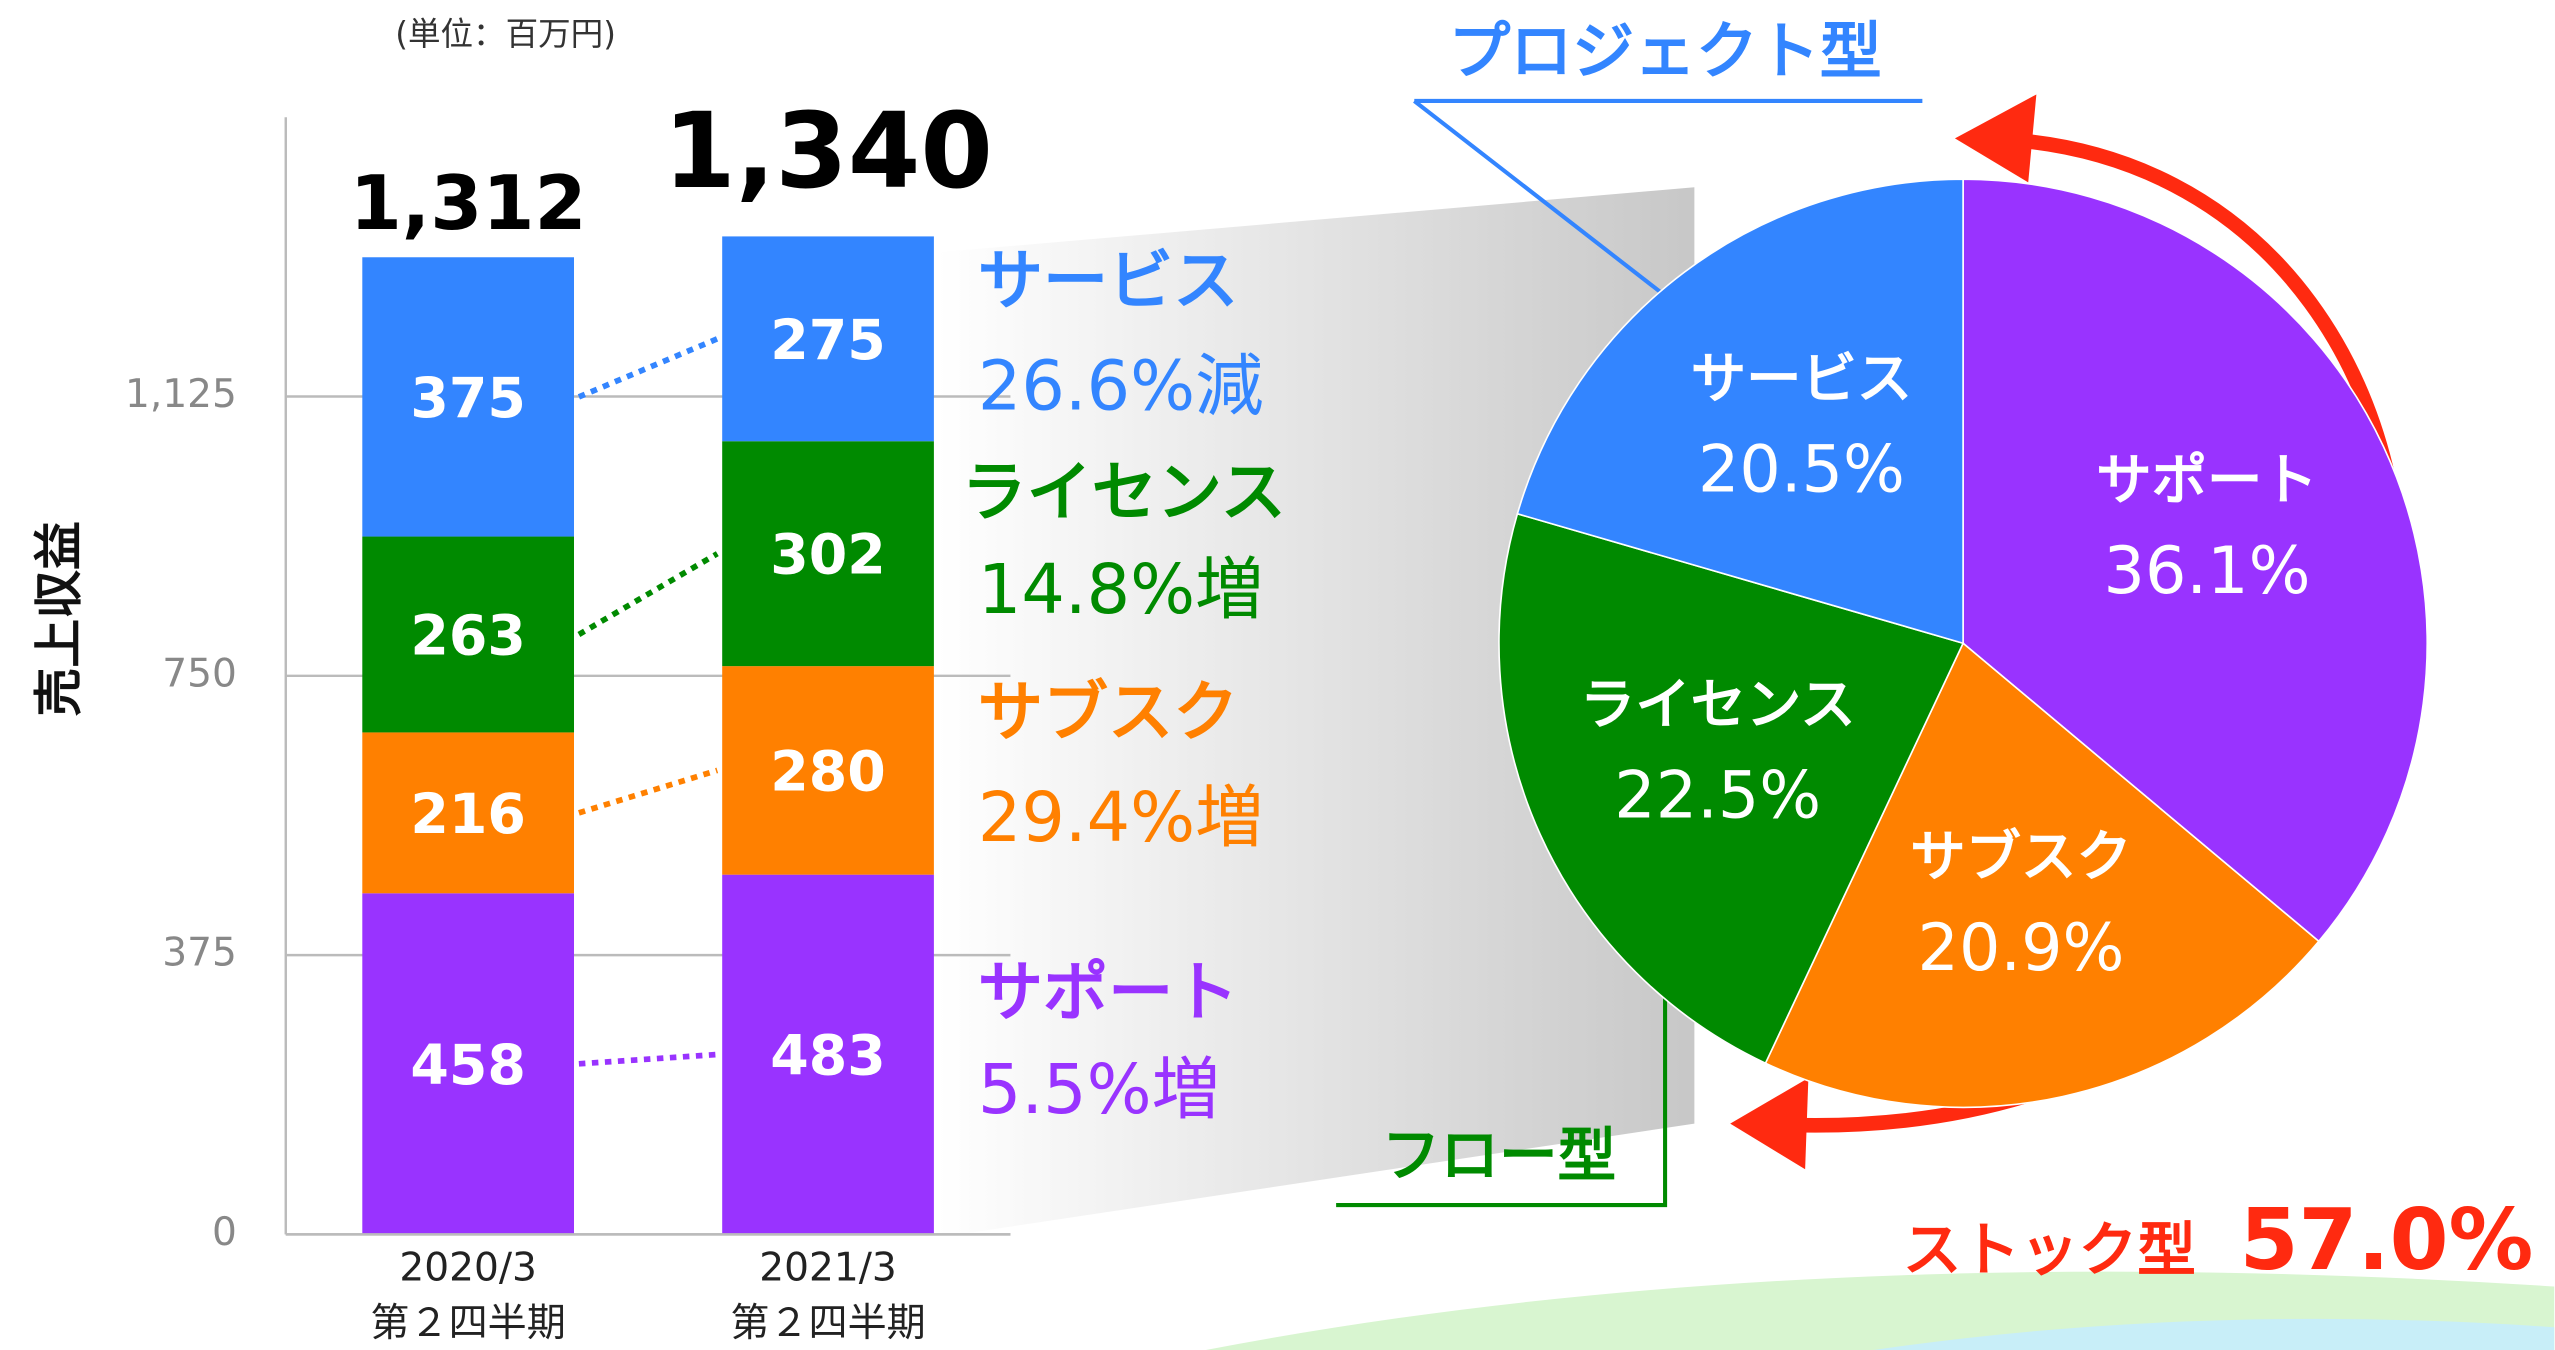 The image size is (2555, 1350). I want to click on flow-label: フロー型, so click(1499, 1156).